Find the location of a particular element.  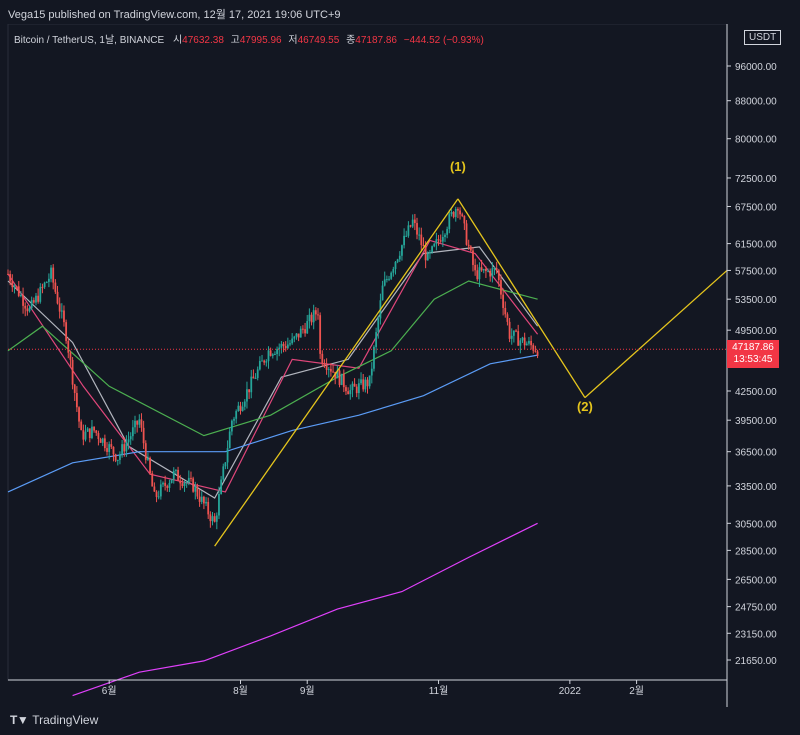

open-label: 시 is located at coordinates (177, 40).